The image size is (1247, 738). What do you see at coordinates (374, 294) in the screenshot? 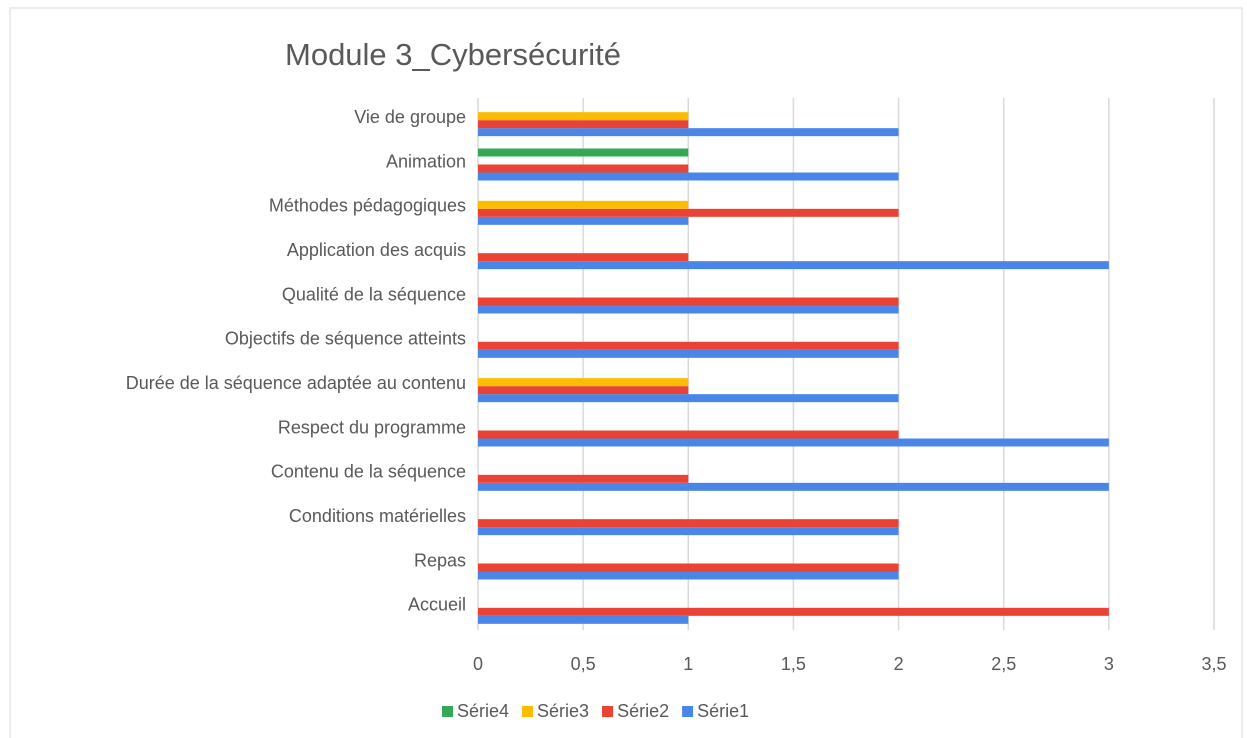
I see `y-tick-label: Qualité de la séquence` at bounding box center [374, 294].